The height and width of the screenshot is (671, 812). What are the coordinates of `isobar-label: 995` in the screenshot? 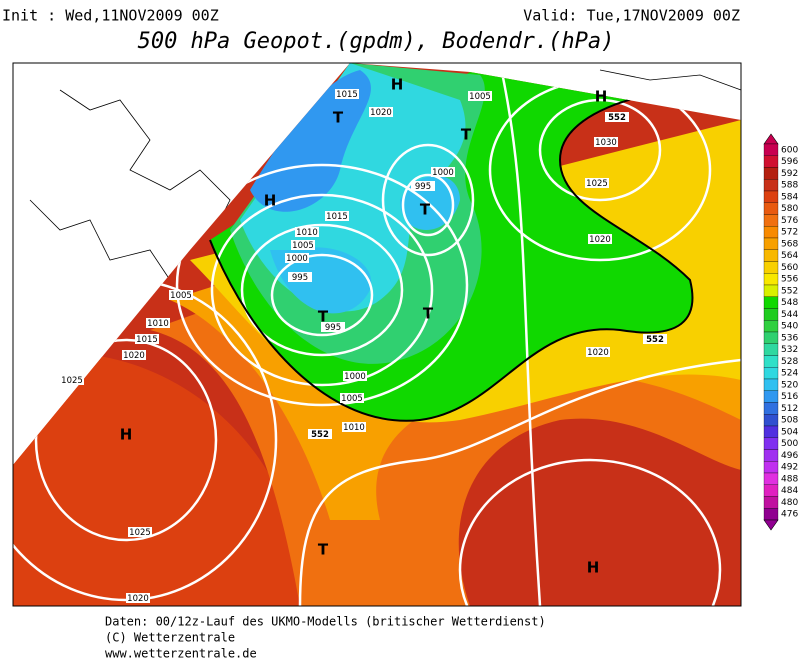 It's located at (300, 278).